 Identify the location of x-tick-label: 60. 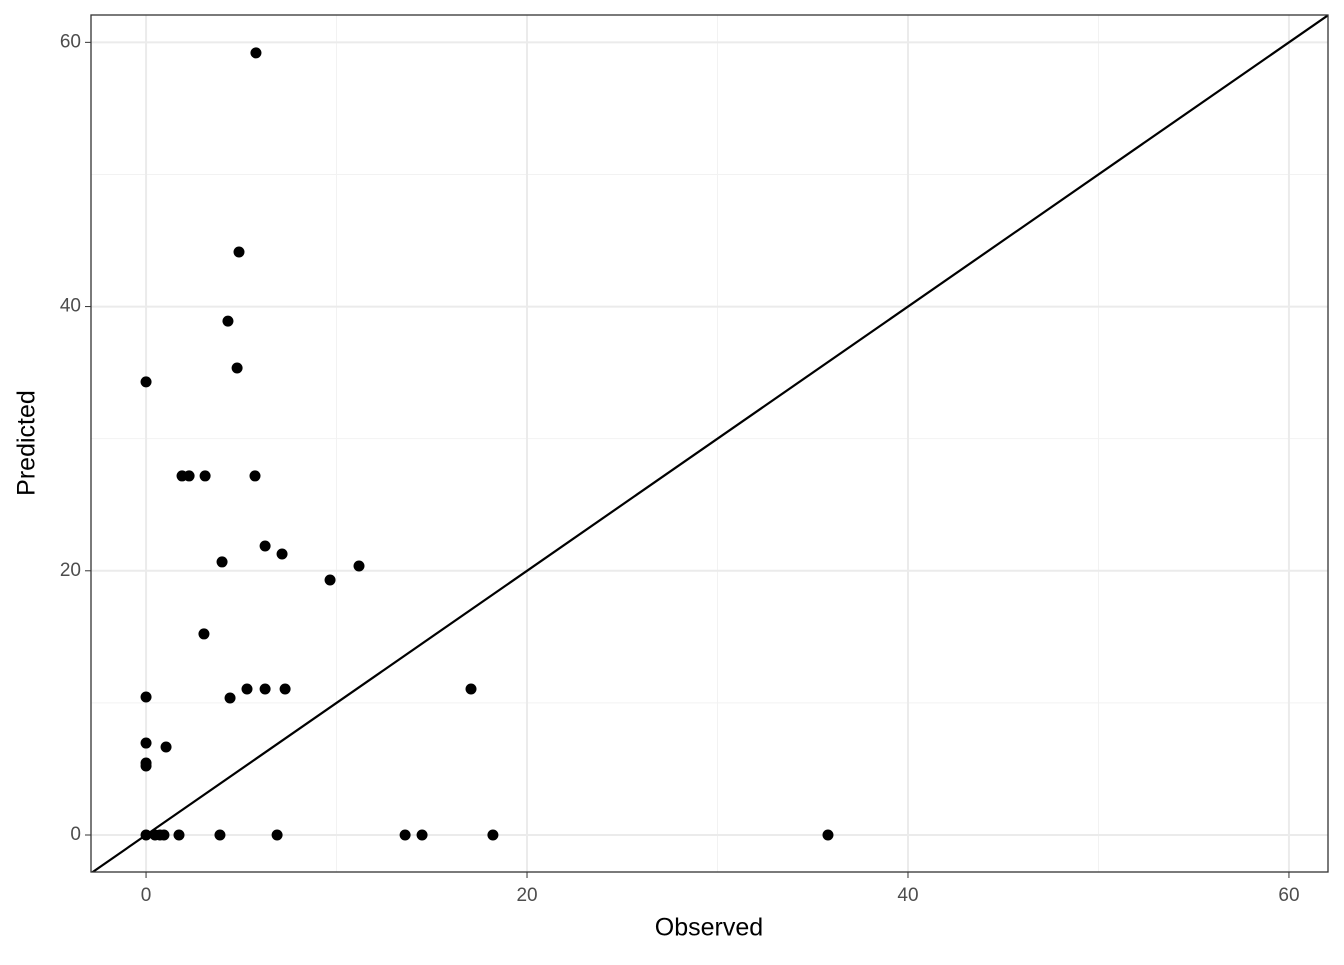
(1288, 895).